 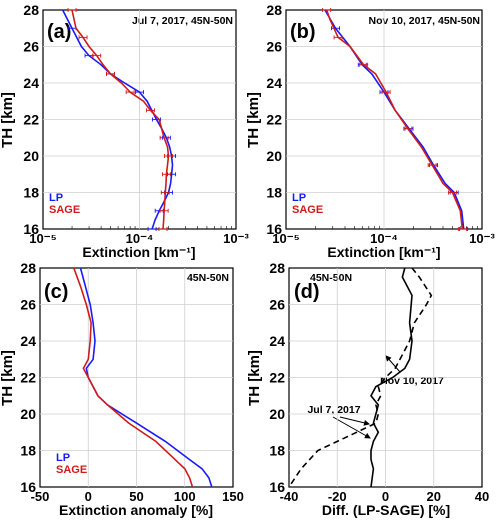 What do you see at coordinates (482, 496) in the screenshot?
I see `x-tick-label: 40` at bounding box center [482, 496].